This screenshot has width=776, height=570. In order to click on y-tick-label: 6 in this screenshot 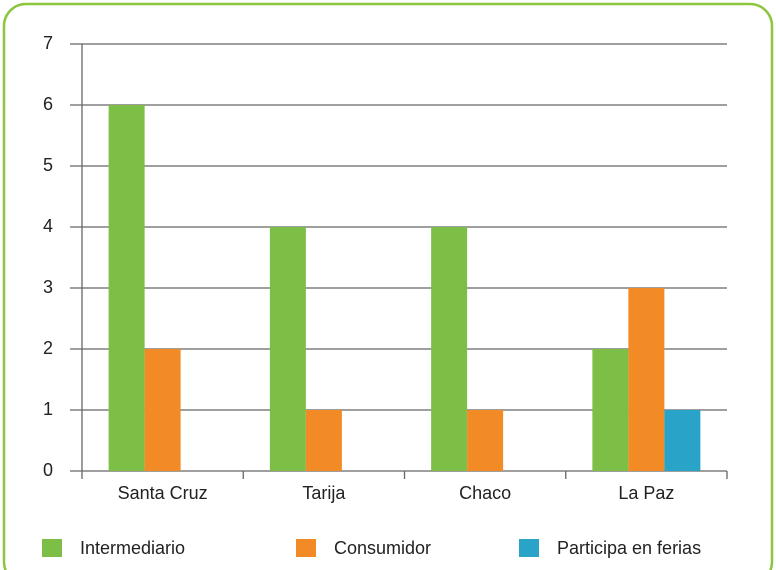, I will do `click(48, 104)`.